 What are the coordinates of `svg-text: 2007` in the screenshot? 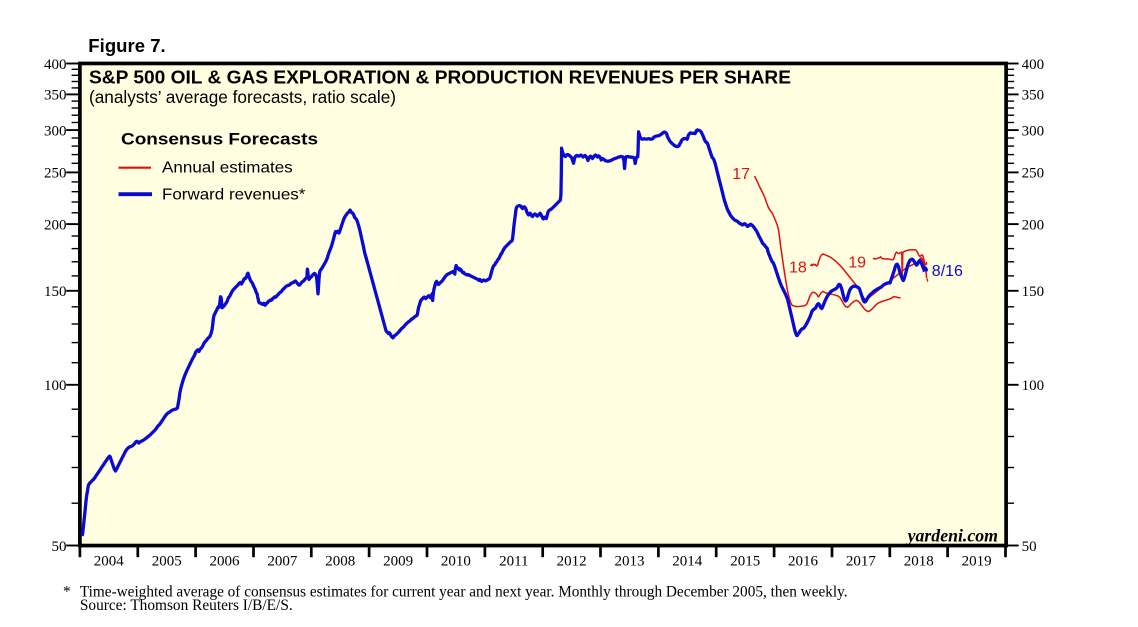 It's located at (282, 562).